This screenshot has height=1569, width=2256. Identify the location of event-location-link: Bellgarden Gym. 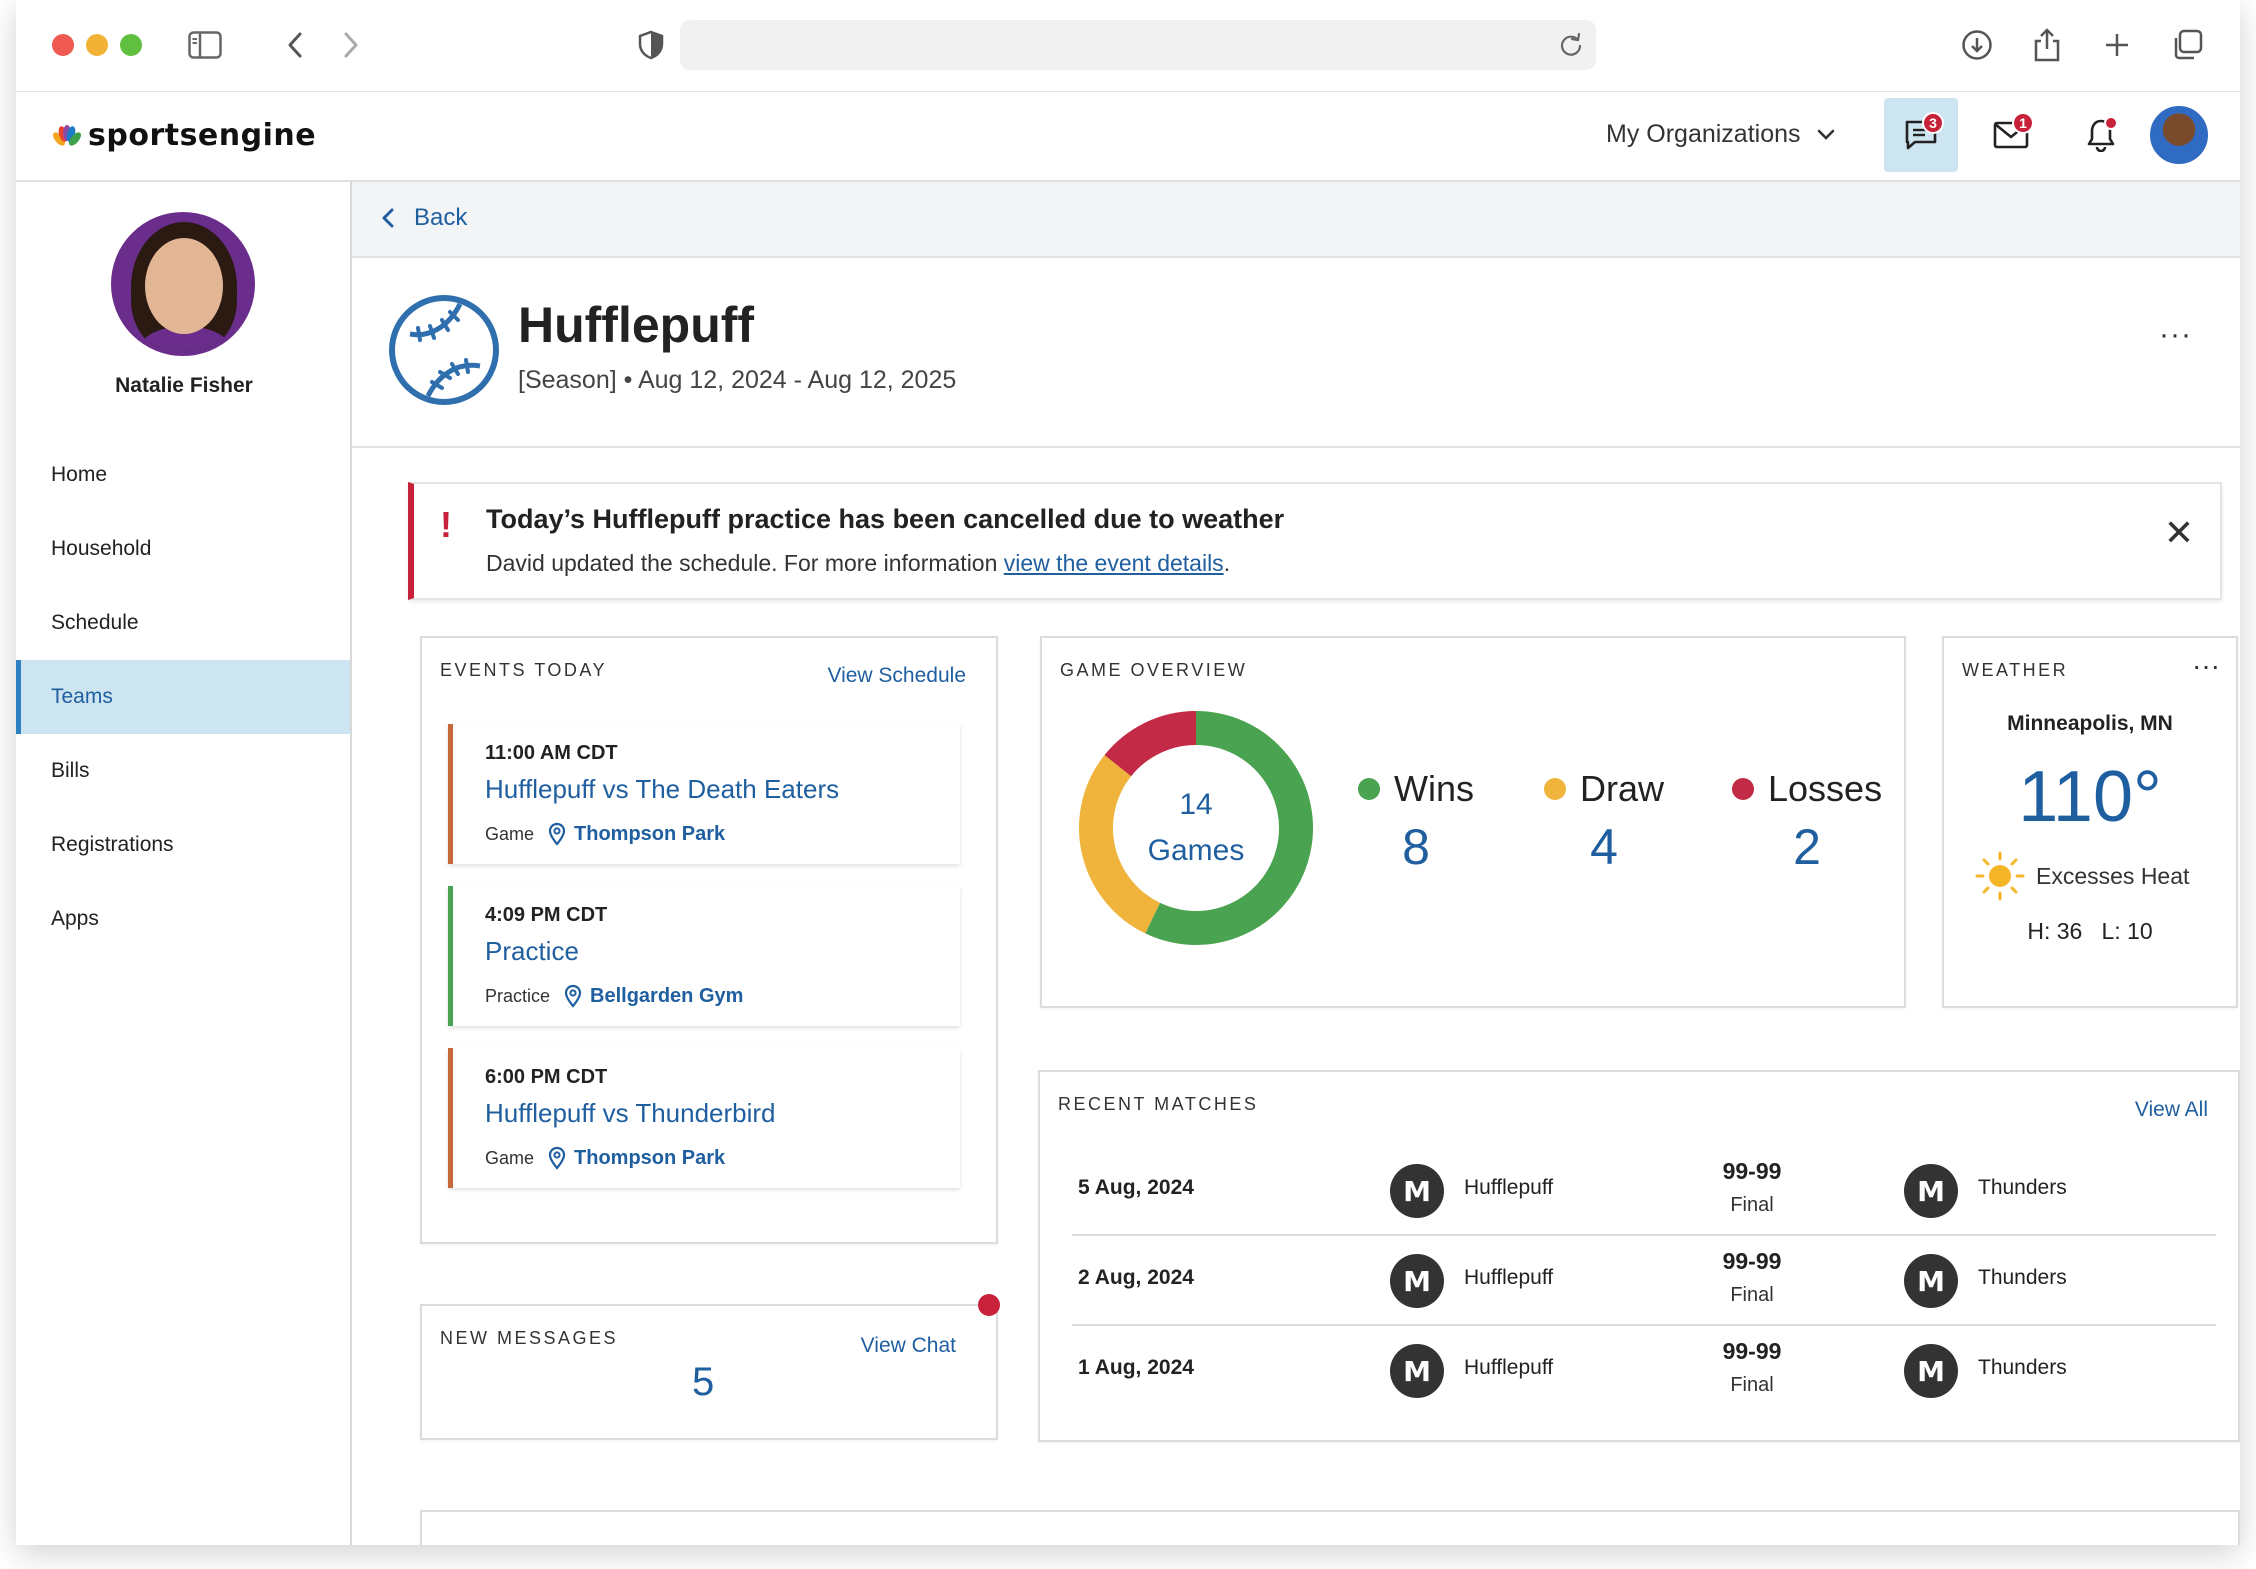
(653, 996).